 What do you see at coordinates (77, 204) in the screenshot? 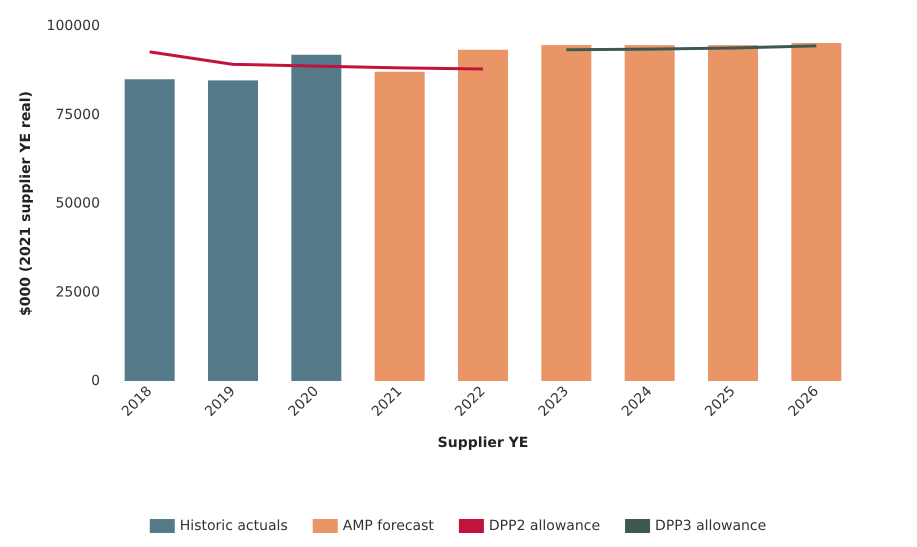
I see `y-tick-label: 50000` at bounding box center [77, 204].